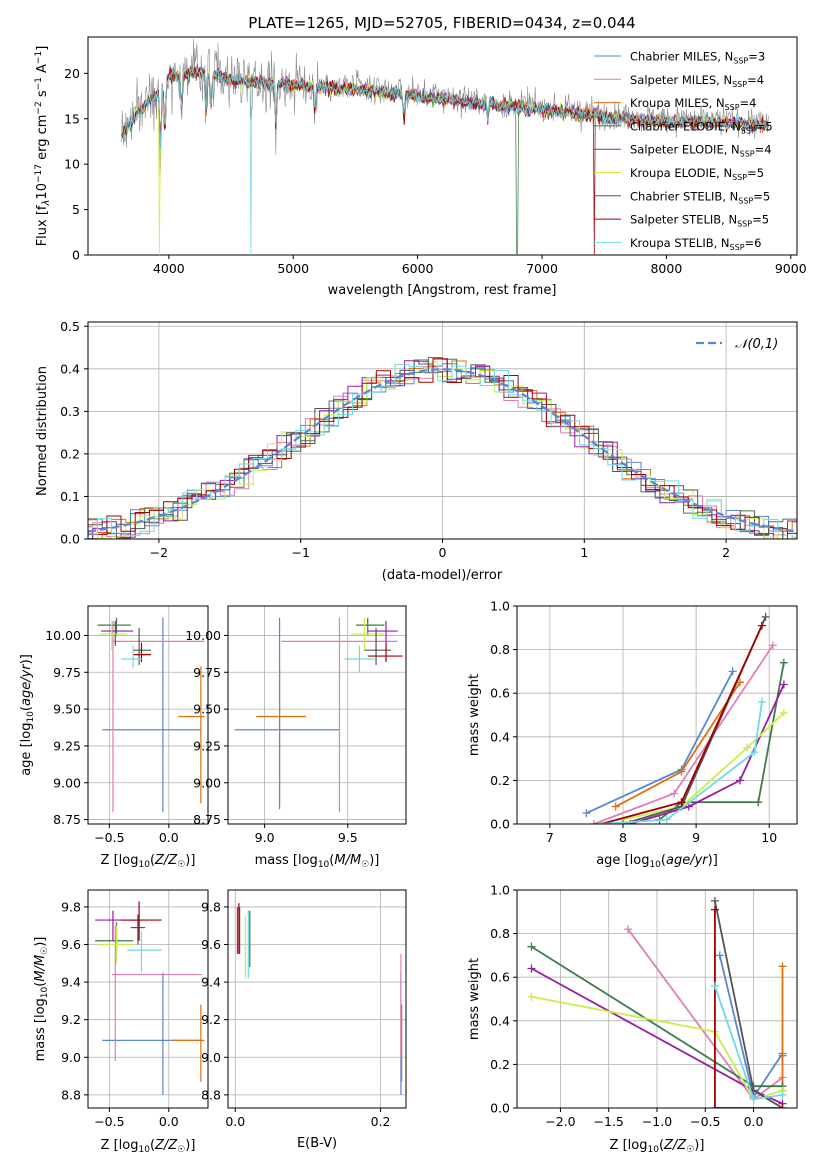  Describe the element at coordinates (159, 552) in the screenshot. I see `residuals-xtick-label: −2` at that location.